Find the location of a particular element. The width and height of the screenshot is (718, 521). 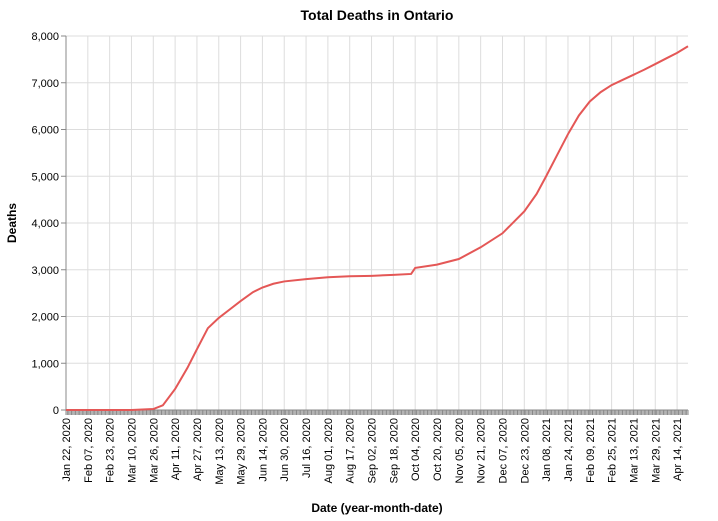

x-tick-label: Dec 07, 2020 is located at coordinates (503, 450).